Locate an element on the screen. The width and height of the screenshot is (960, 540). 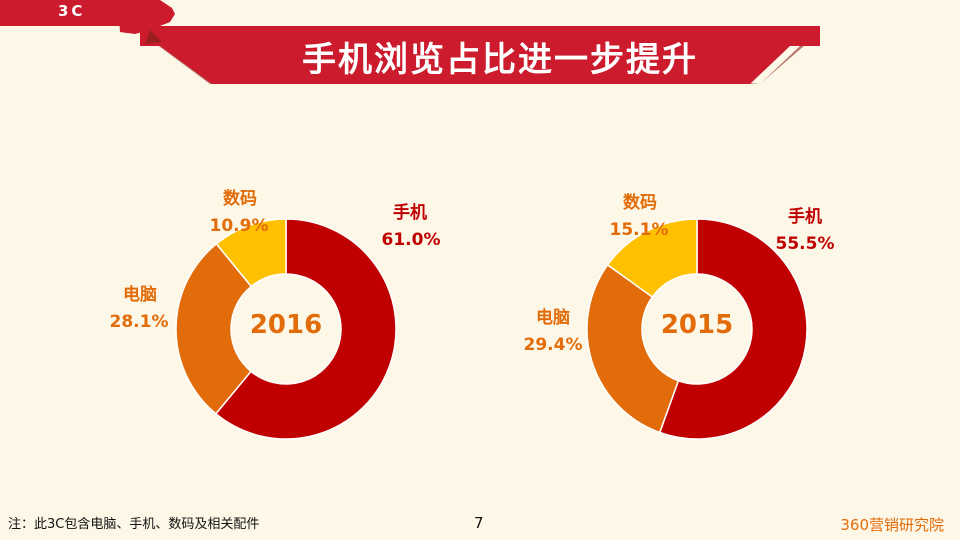
label-2016-phone-value: 61.0% is located at coordinates (411, 240).